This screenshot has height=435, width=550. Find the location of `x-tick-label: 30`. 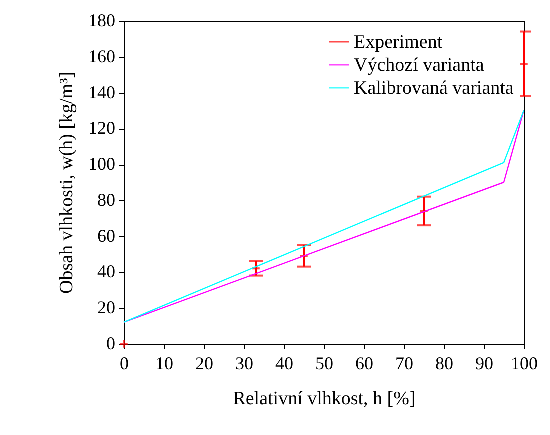

x-tick-label: 30 is located at coordinates (245, 364).